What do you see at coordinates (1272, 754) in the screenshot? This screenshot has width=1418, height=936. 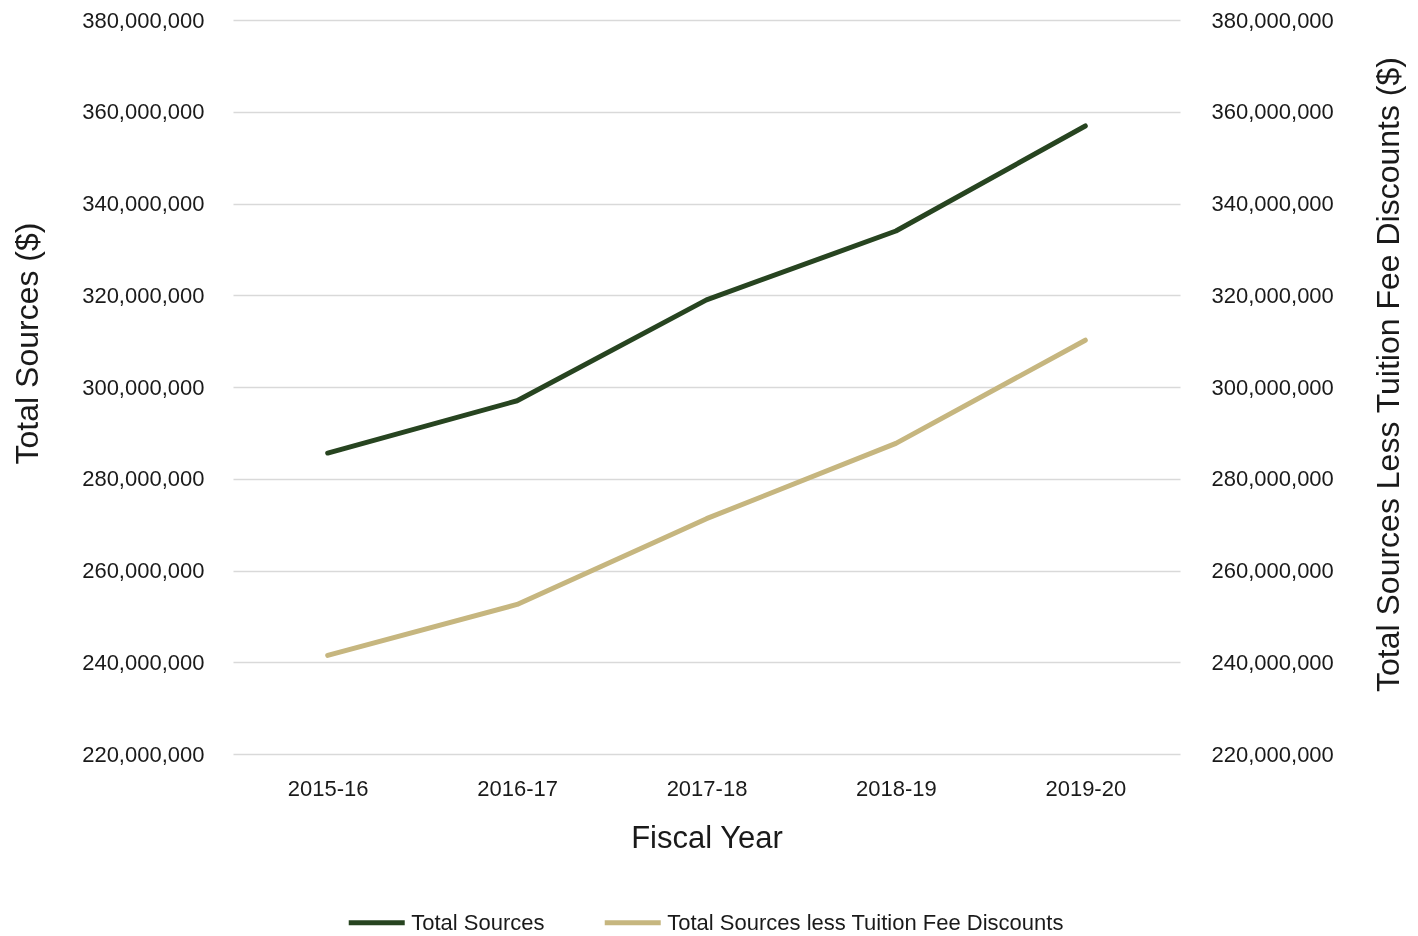 I see `y2-tick-label: 220,000,000` at bounding box center [1272, 754].